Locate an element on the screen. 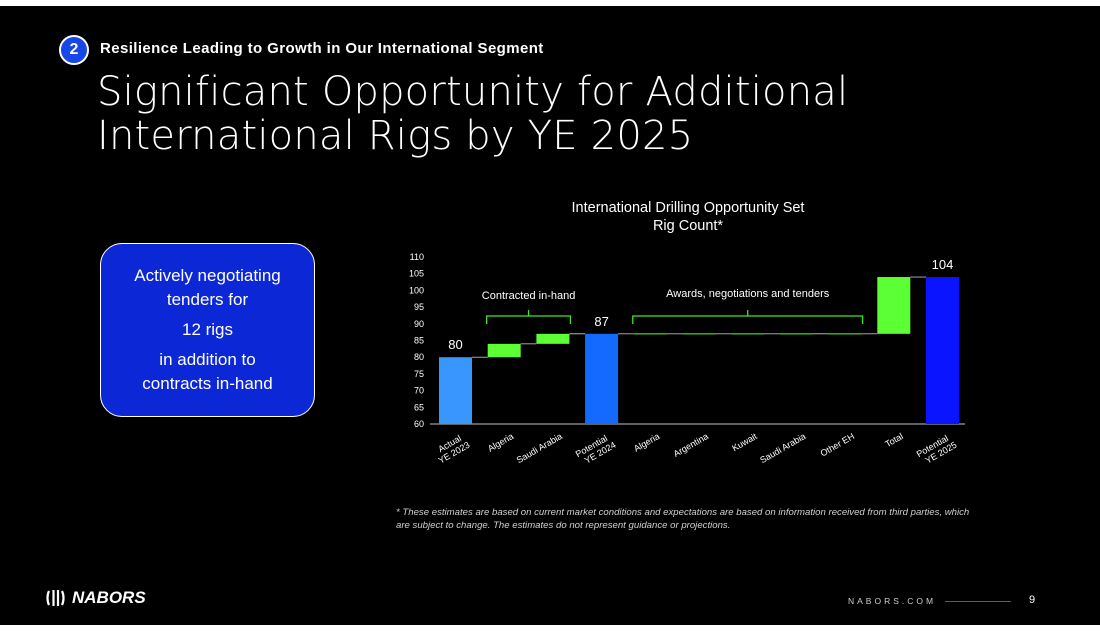 This screenshot has height=631, width=1100. x-tick-label-line: Argentina is located at coordinates (691, 445).